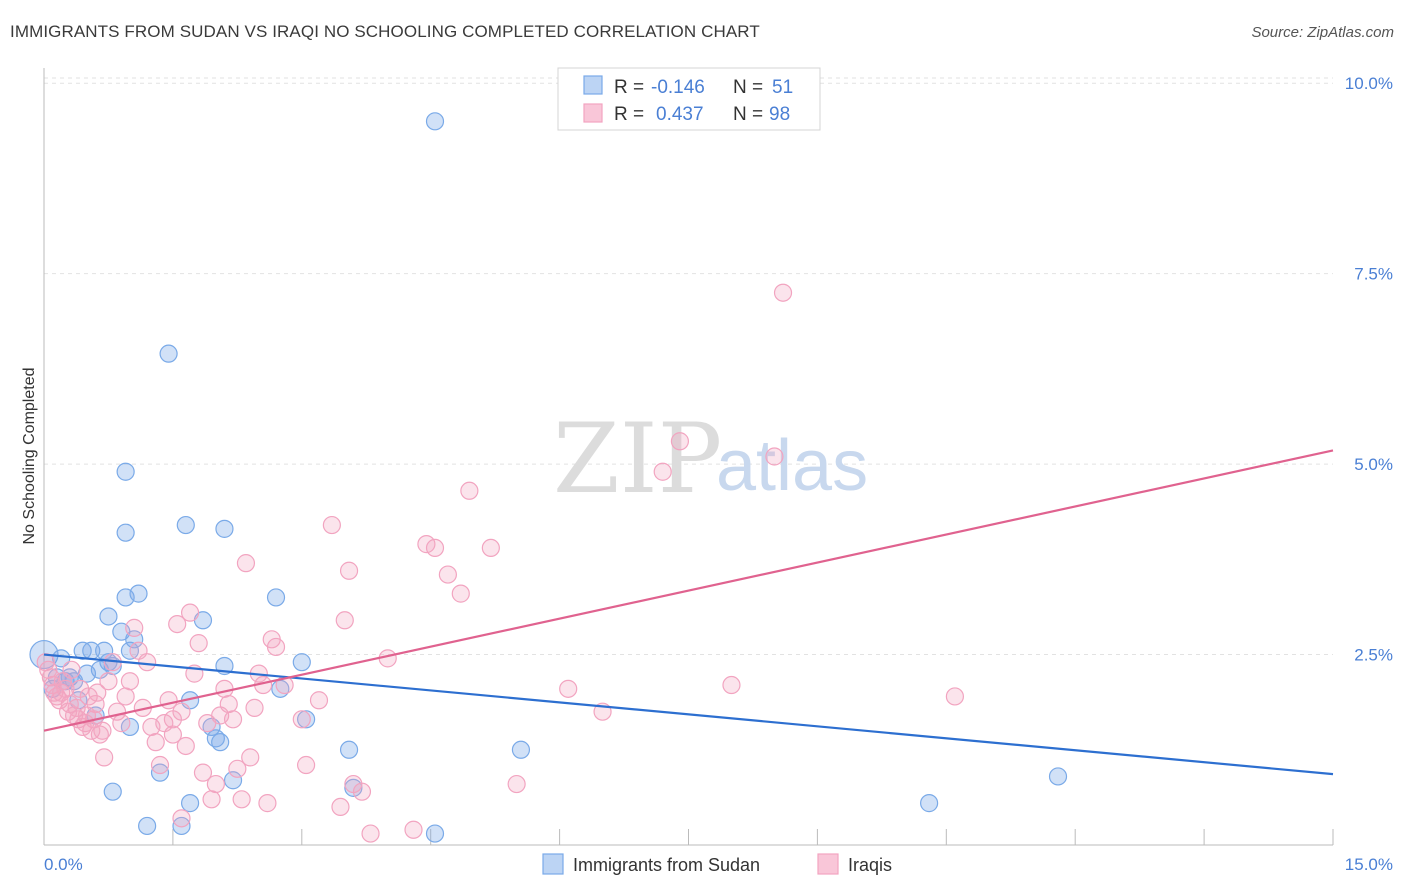 This screenshot has width=1406, height=892. I want to click on x-tick-label-max: 15.0%, so click(1369, 864).